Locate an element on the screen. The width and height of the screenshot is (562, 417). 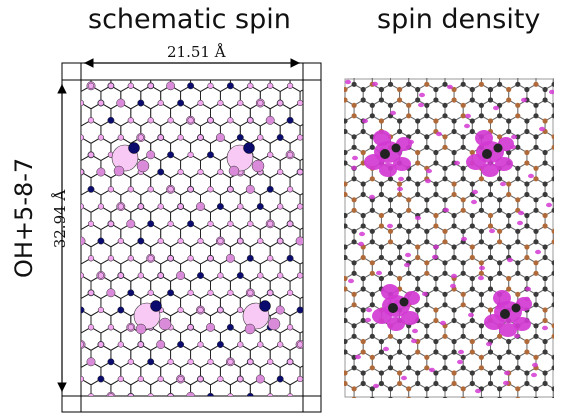
defect-positive-site is located at coordinates (258, 166).